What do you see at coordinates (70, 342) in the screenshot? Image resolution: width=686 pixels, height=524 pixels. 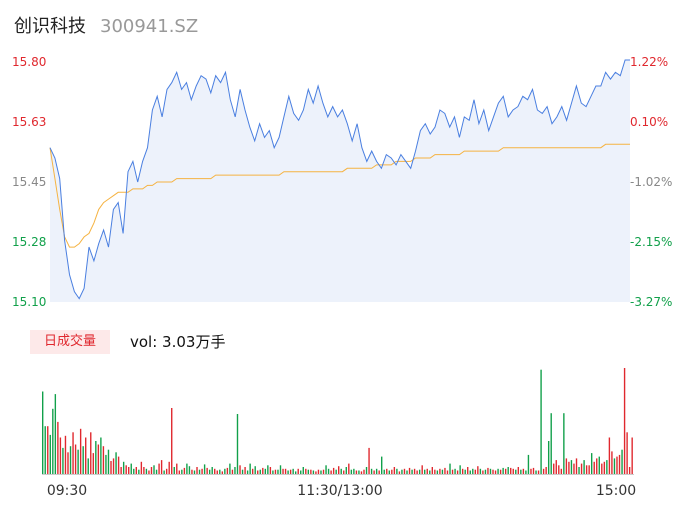 I see `volume-panel-label: 日成交量` at bounding box center [70, 342].